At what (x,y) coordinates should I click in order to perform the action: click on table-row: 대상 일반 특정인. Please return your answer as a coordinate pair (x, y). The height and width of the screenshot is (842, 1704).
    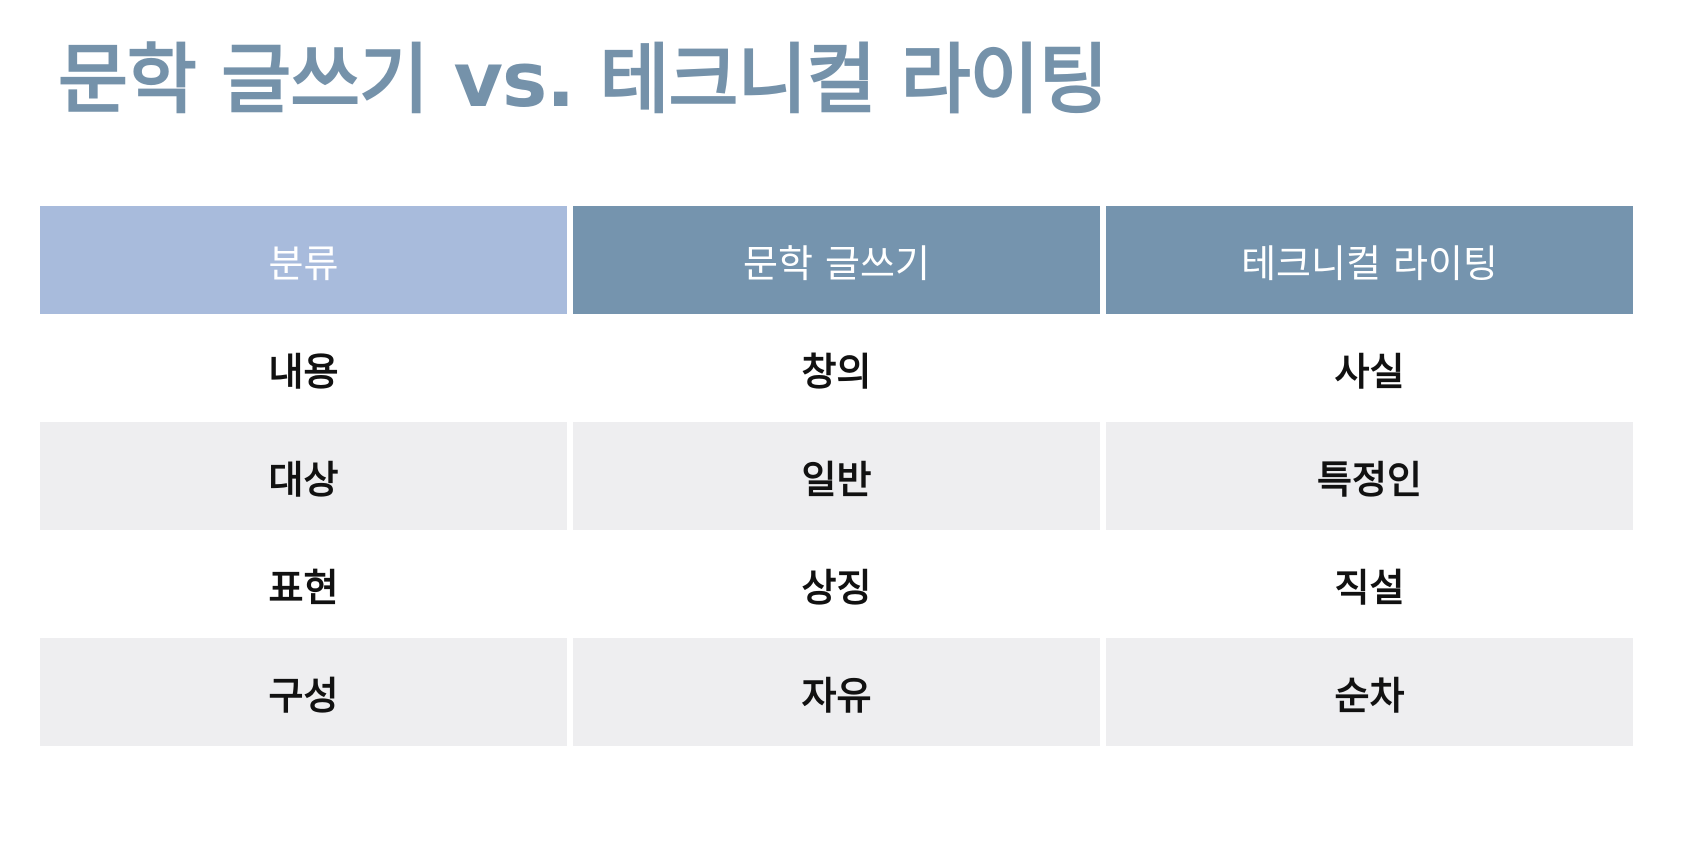
    Looking at the image, I should click on (836, 476).